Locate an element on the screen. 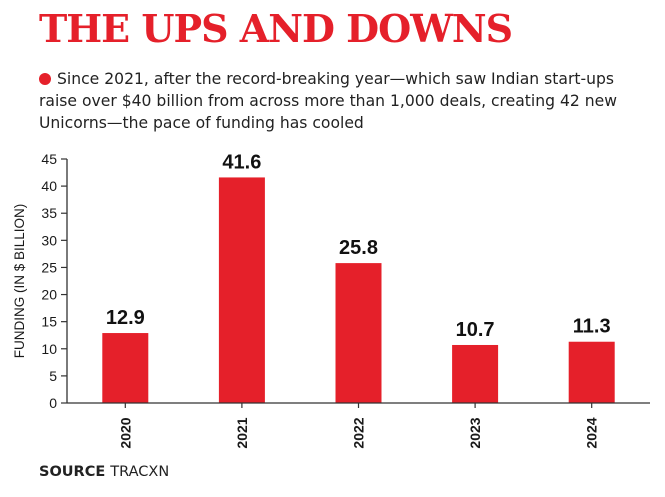 This screenshot has width=665, height=497. value-label-2021: 41.6 is located at coordinates (241, 162).